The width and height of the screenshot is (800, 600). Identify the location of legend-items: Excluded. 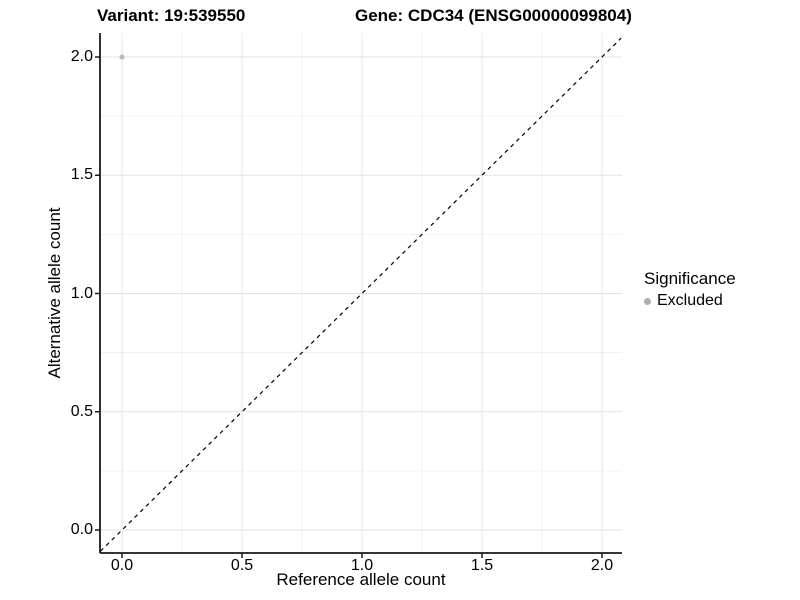
(690, 301).